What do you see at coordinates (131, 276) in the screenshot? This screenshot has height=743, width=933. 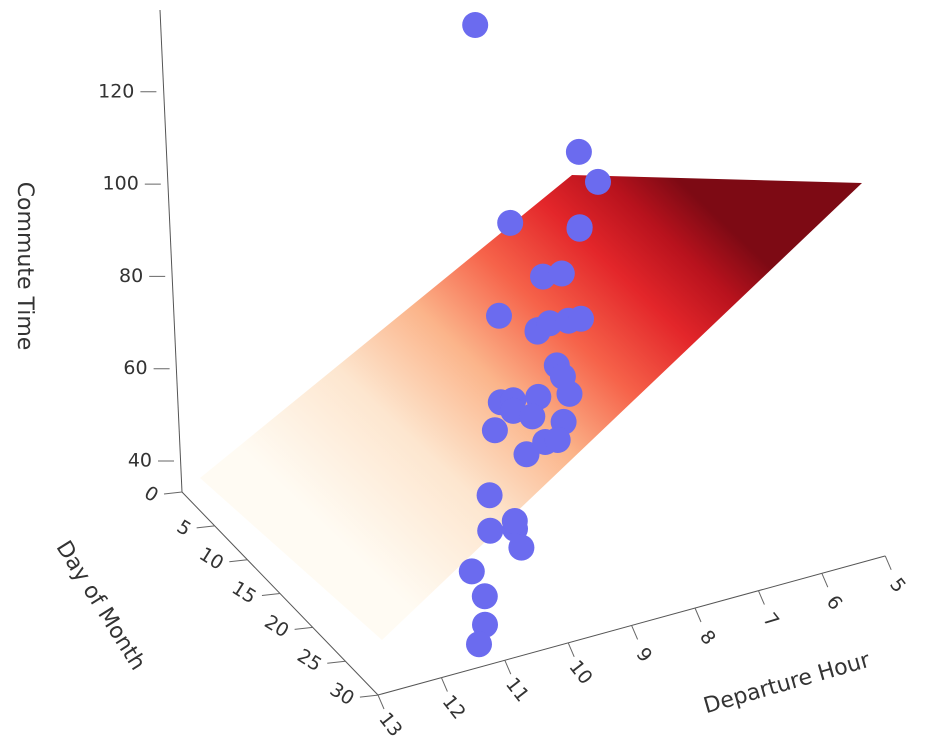 I see `z-tick-label: 80` at bounding box center [131, 276].